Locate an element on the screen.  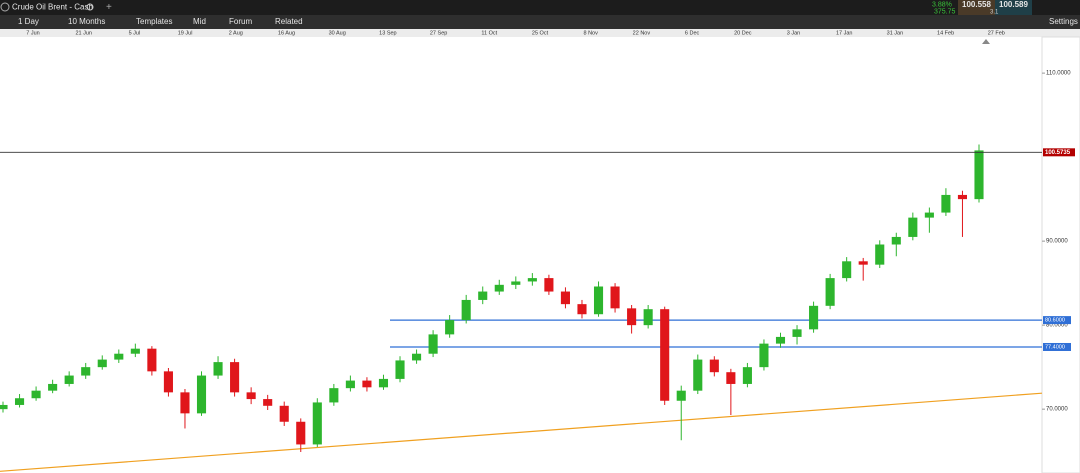
mid-button: Mid is located at coordinates (199, 21).